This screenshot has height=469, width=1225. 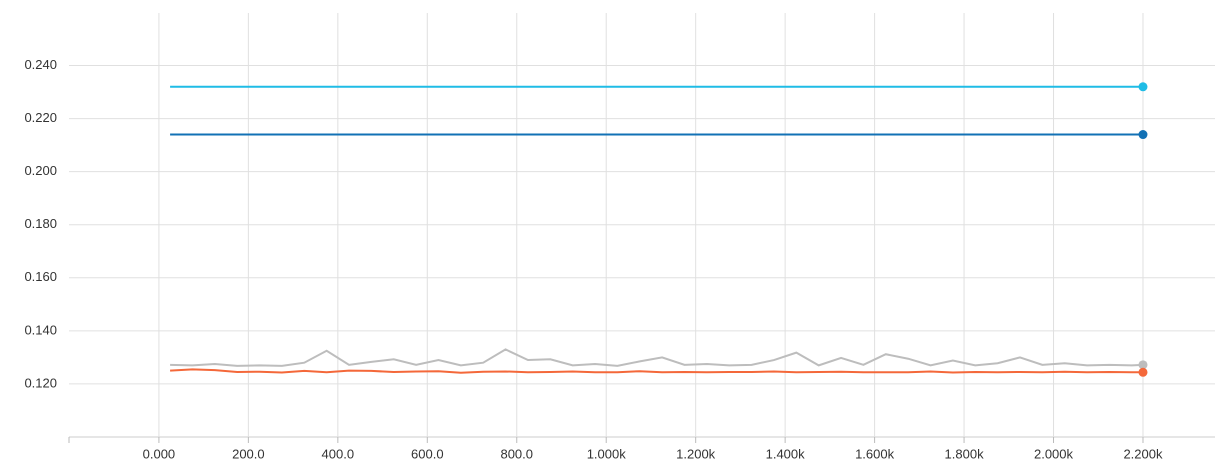 I want to click on x-tick-label: 1.600k, so click(x=875, y=453).